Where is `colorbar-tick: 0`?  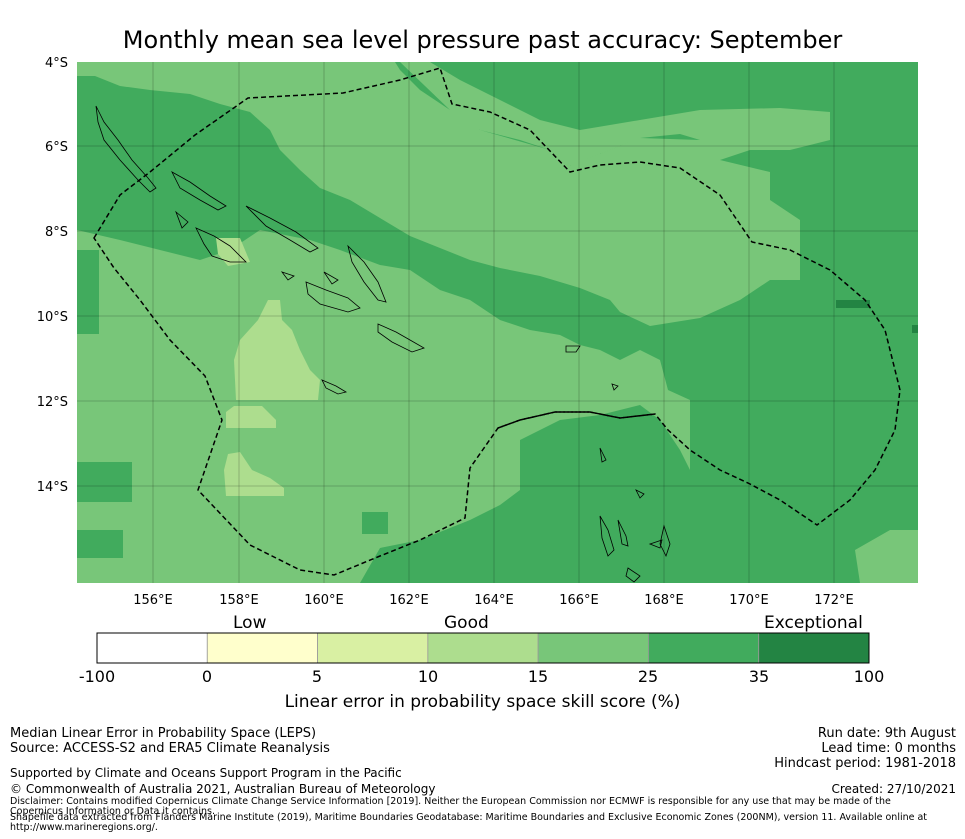
colorbar-tick: 0 is located at coordinates (207, 676).